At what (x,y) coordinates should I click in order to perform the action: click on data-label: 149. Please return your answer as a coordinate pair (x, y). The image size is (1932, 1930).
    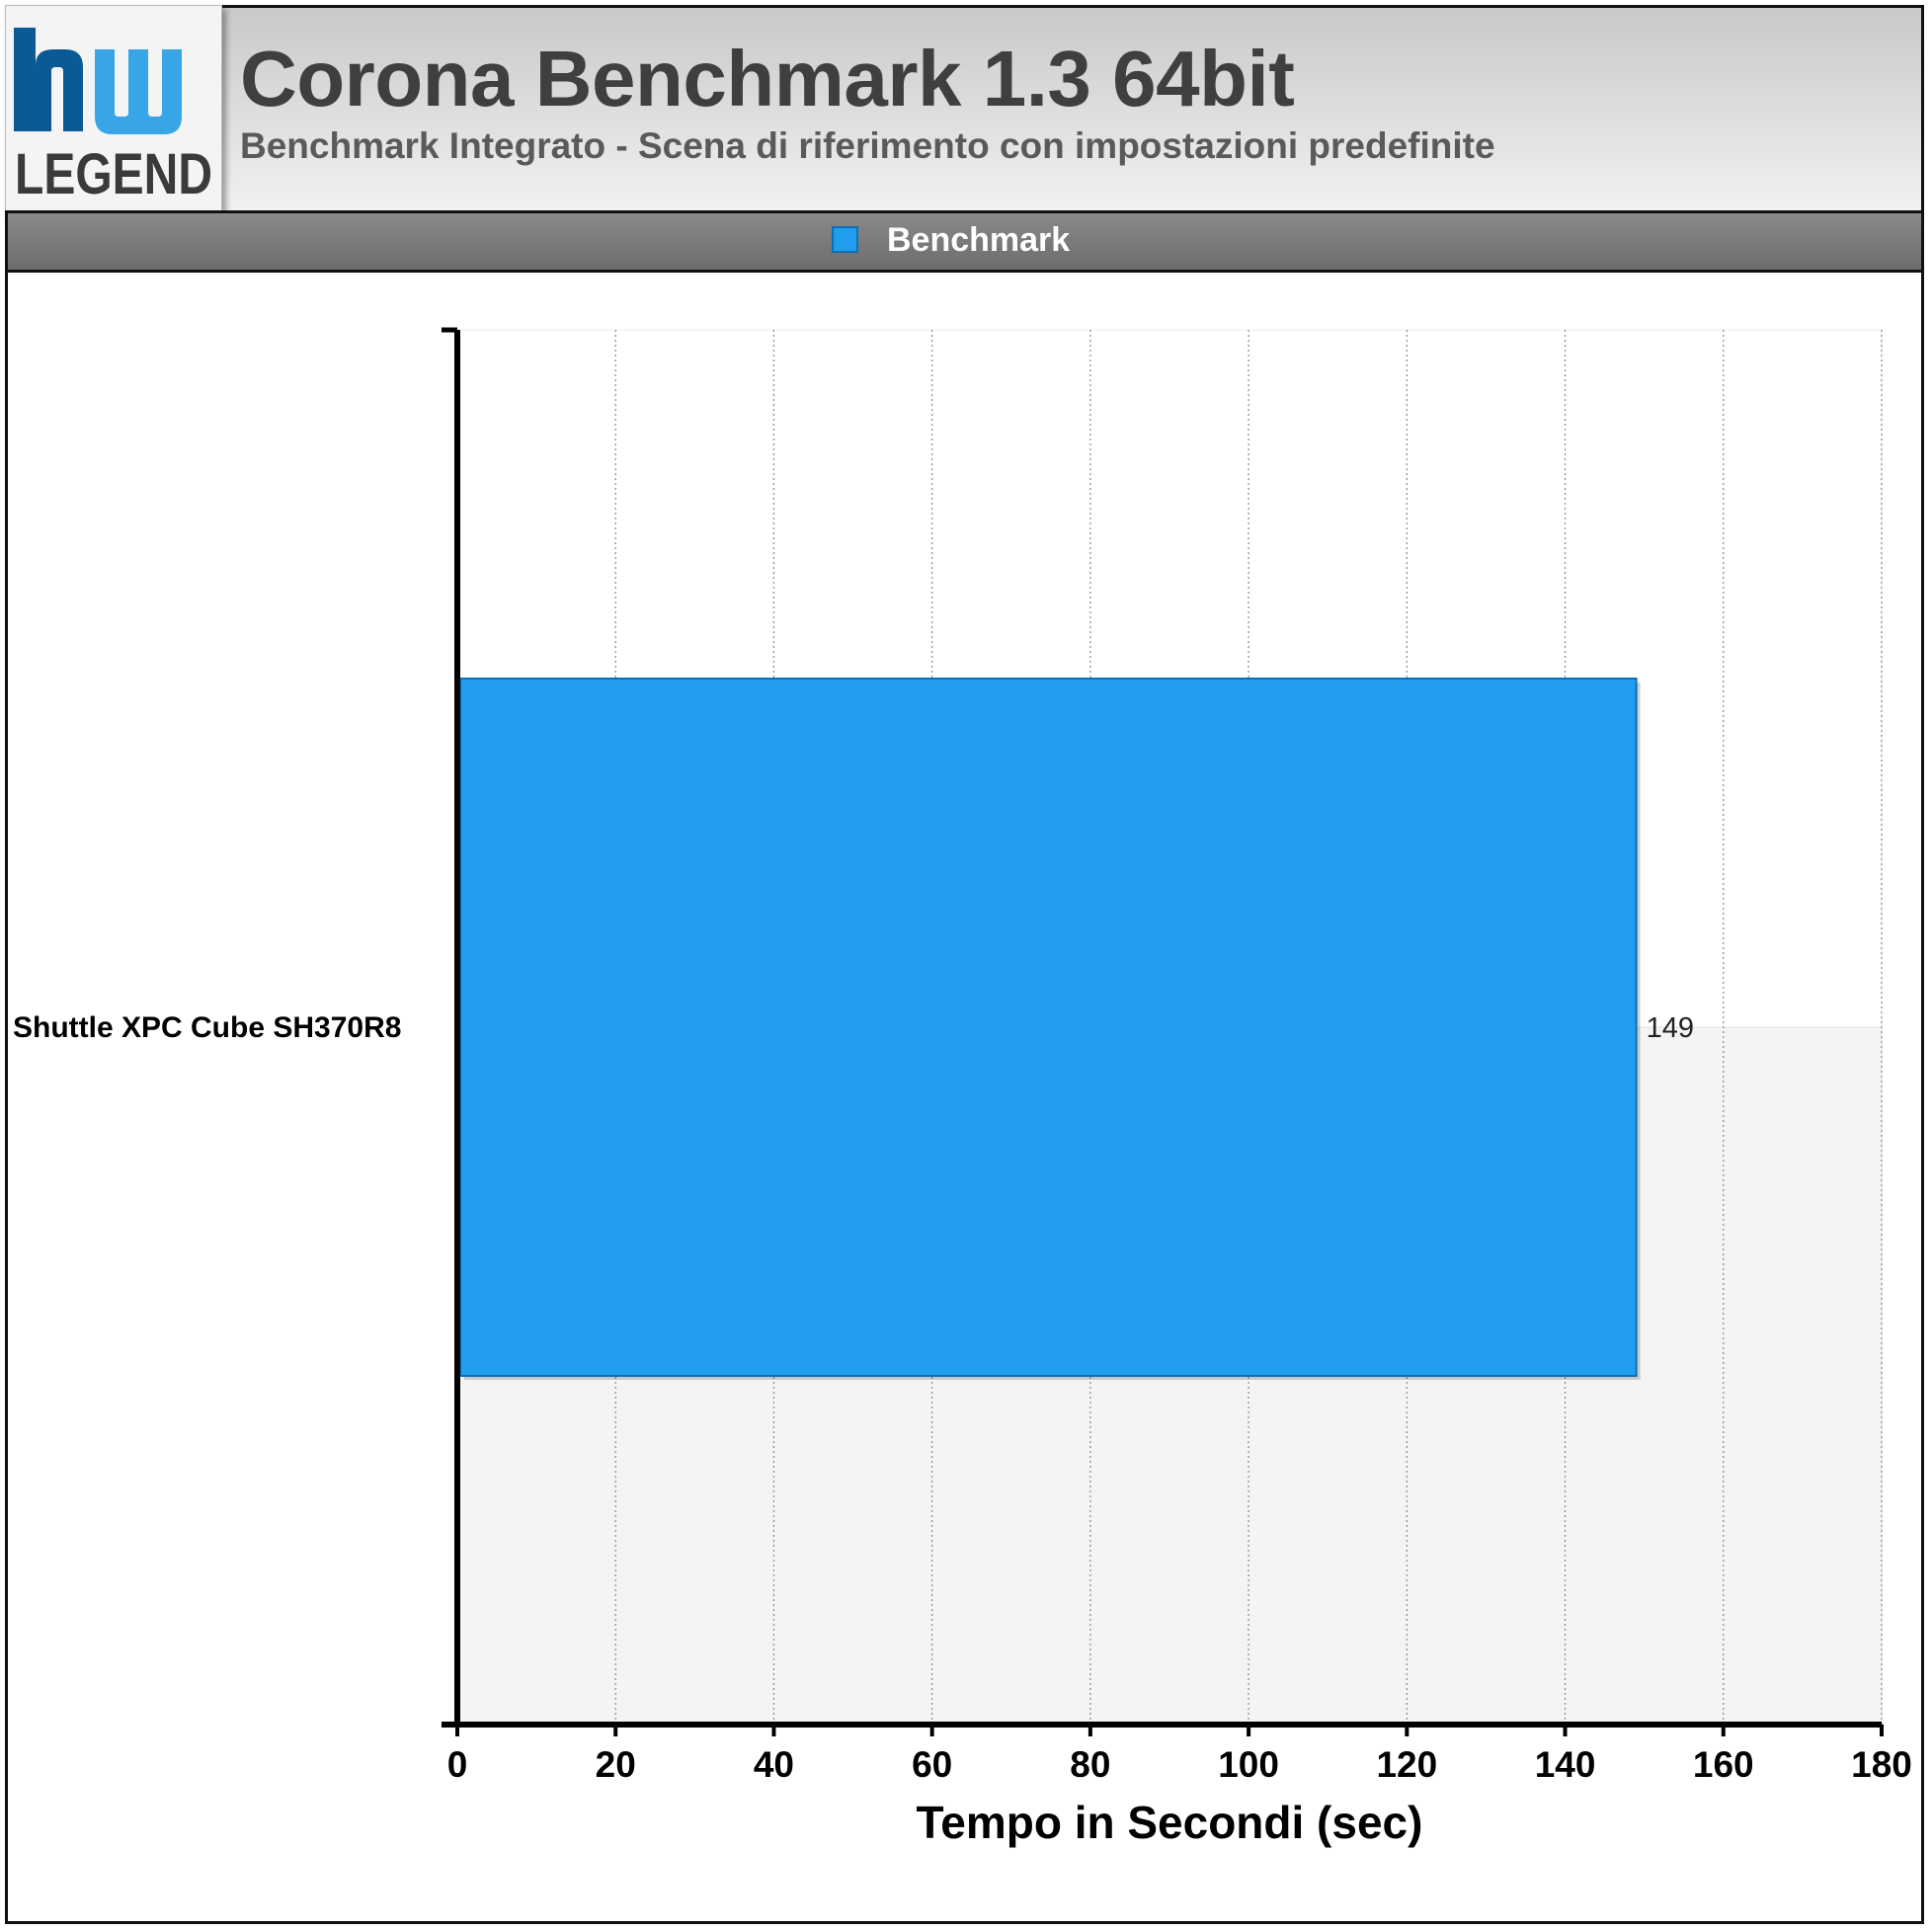
    Looking at the image, I should click on (1670, 1028).